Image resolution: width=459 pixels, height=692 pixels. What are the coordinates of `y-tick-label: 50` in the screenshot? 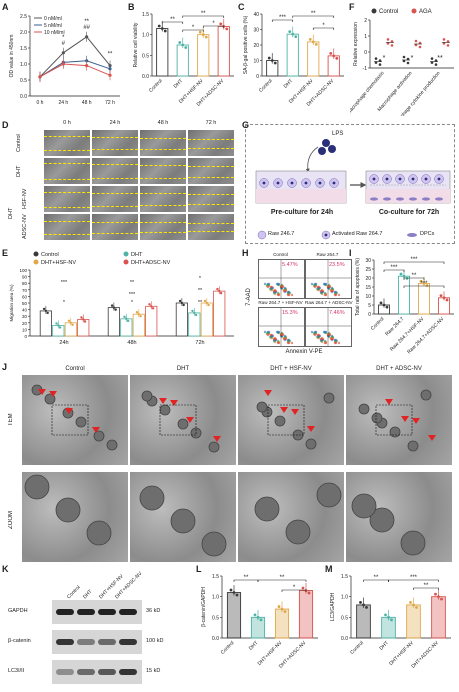 It's located at (25, 303).